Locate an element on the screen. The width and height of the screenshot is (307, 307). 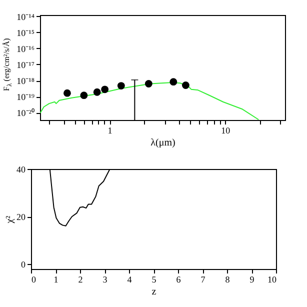
y-tick-label: 10⁻¹⁷ is located at coordinates (25, 65).